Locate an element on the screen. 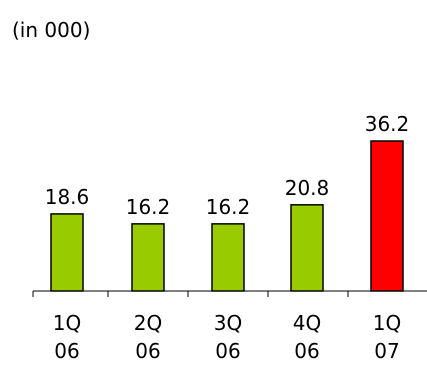  category-label-5-line2: 07 is located at coordinates (386, 351).